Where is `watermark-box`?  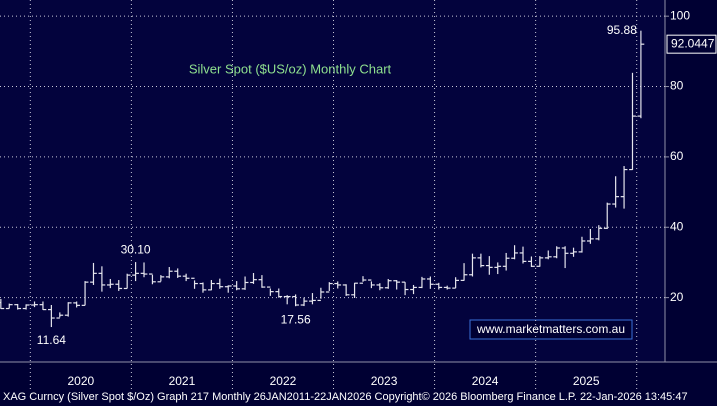
watermark-box is located at coordinates (551, 329).